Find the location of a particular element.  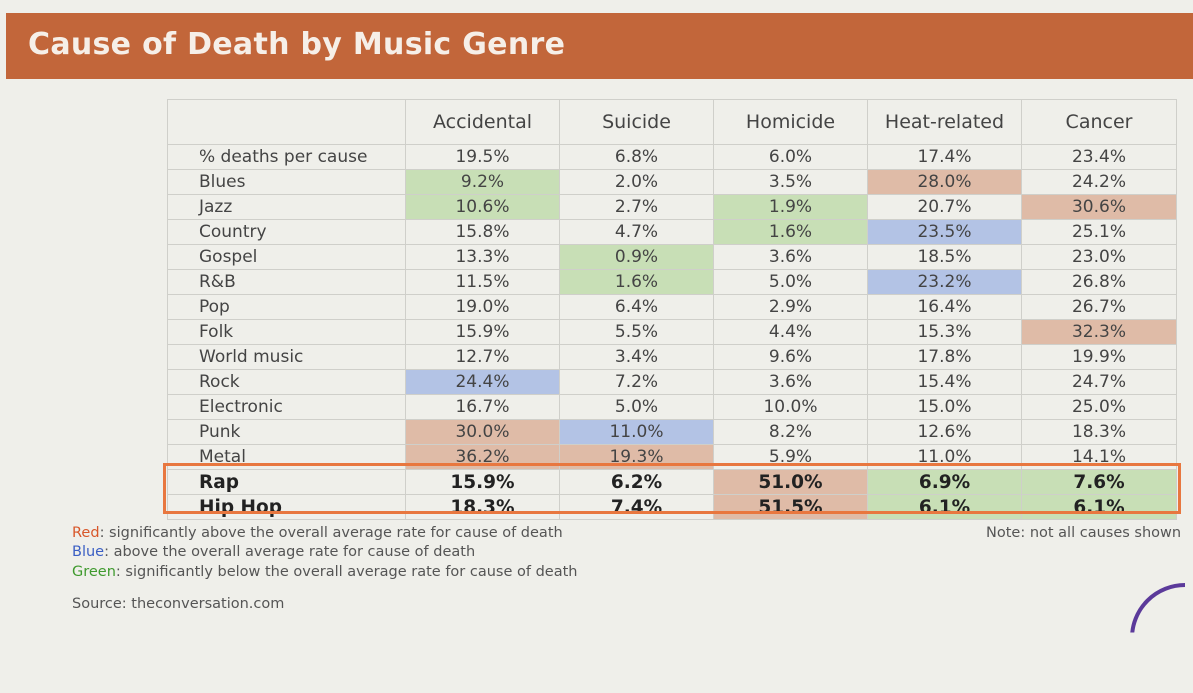

row-label: % deaths per cause is located at coordinates (286, 157).